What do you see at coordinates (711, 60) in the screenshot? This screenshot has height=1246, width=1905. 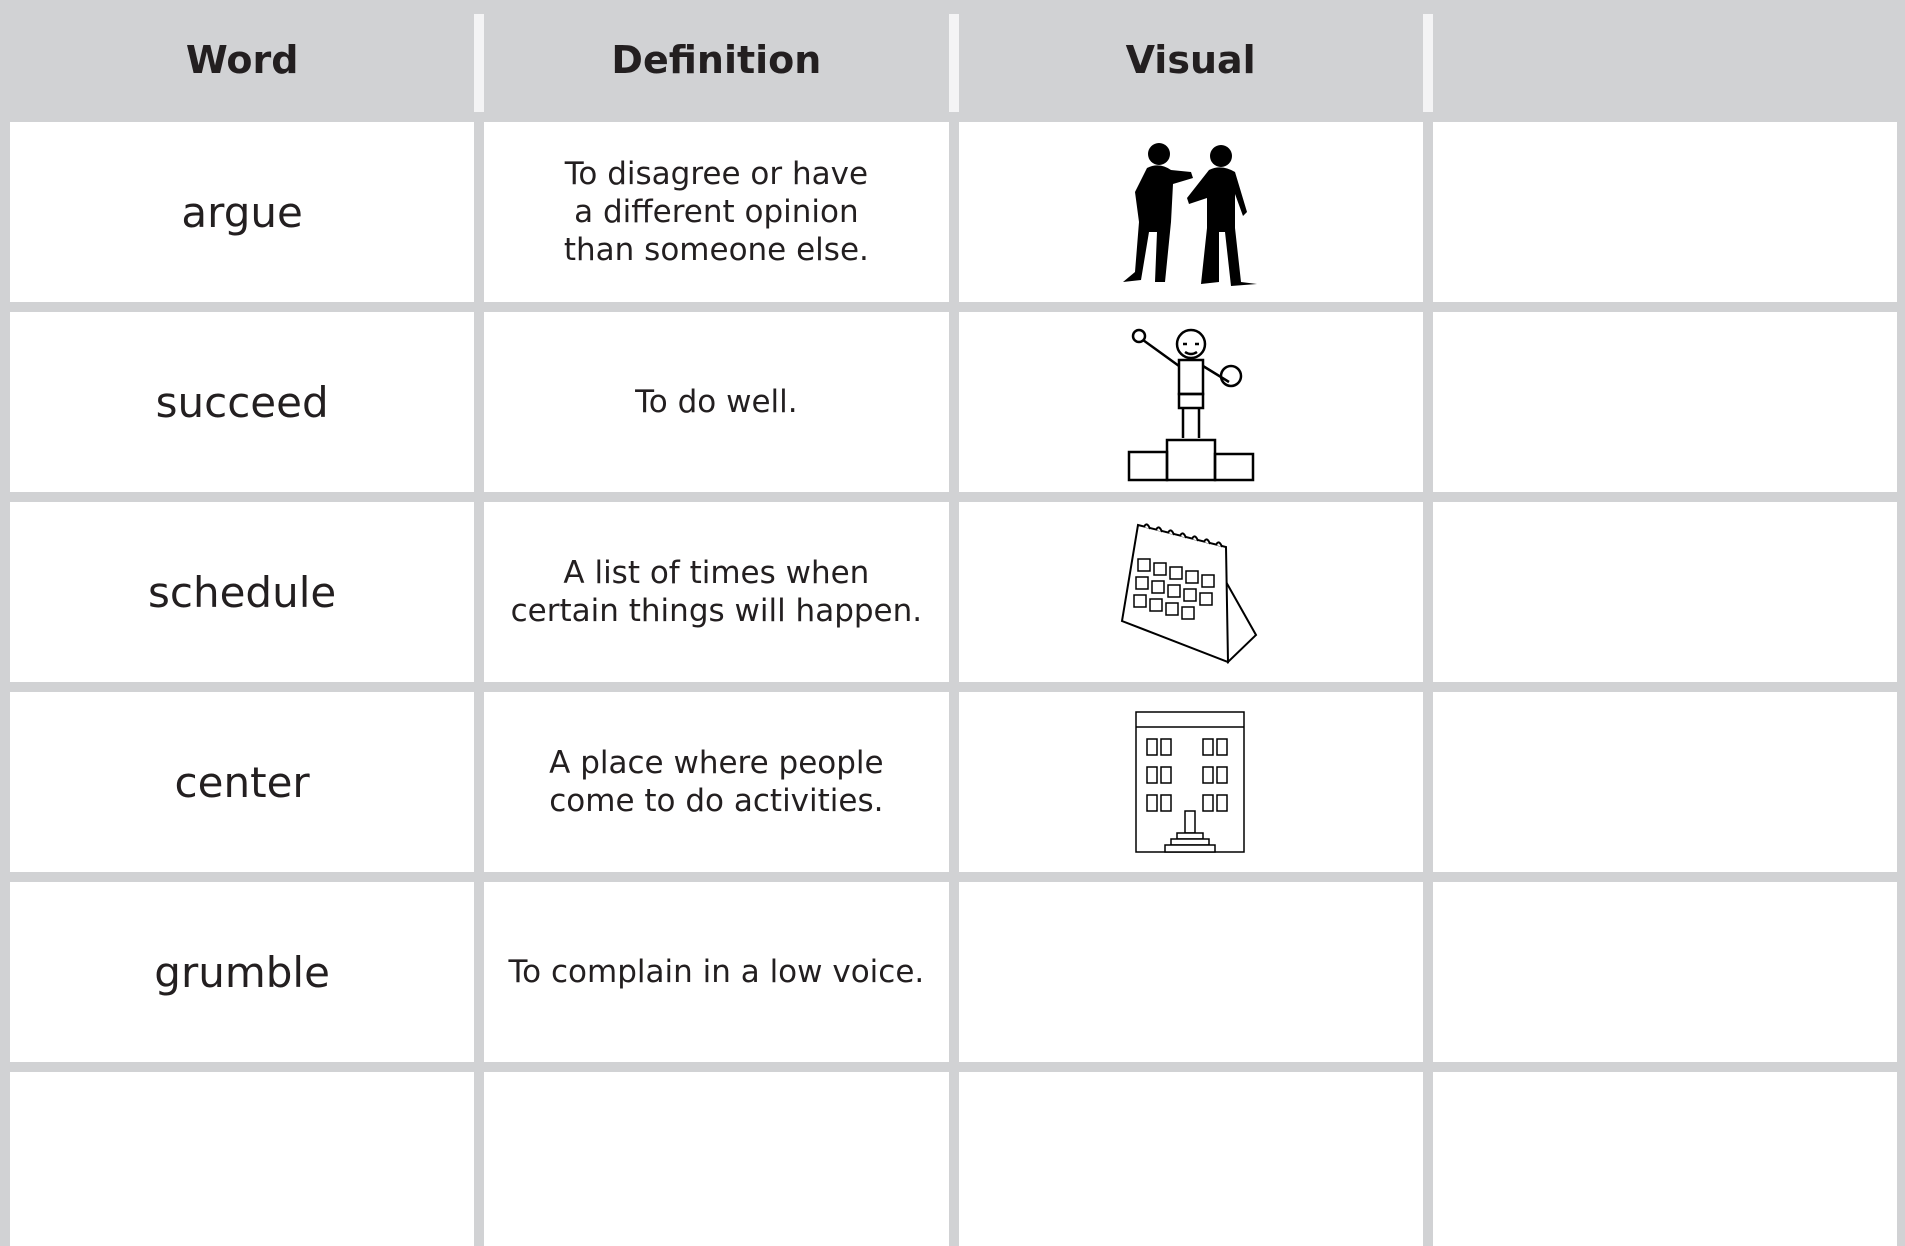 I see `header-cell: Definition` at bounding box center [711, 60].